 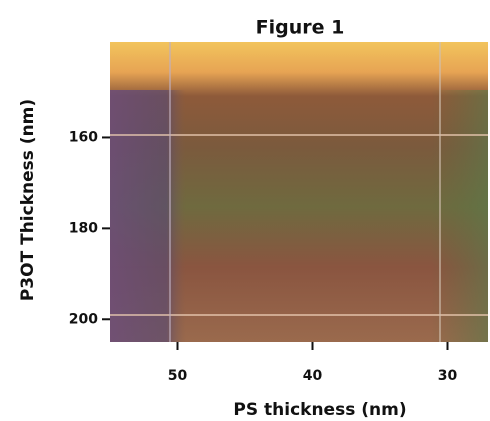 I want to click on y-axis-label: P3OT Thickness (nm), so click(x=28, y=200).